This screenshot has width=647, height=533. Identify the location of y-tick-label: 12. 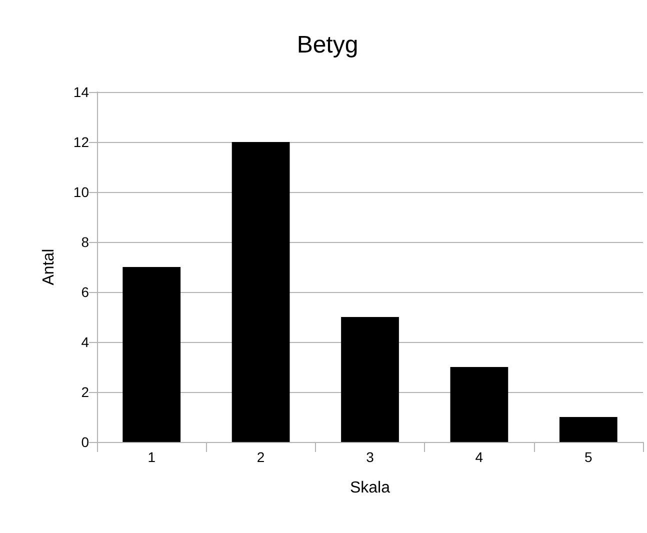
(81, 142).